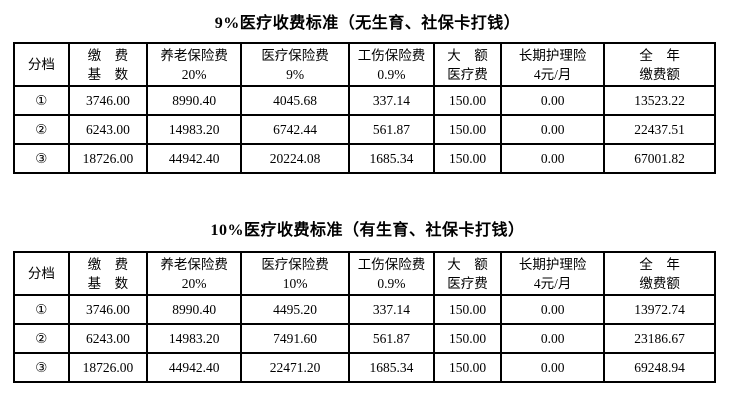 This screenshot has height=400, width=735. I want to click on value-cell: 4495.20, so click(295, 309).